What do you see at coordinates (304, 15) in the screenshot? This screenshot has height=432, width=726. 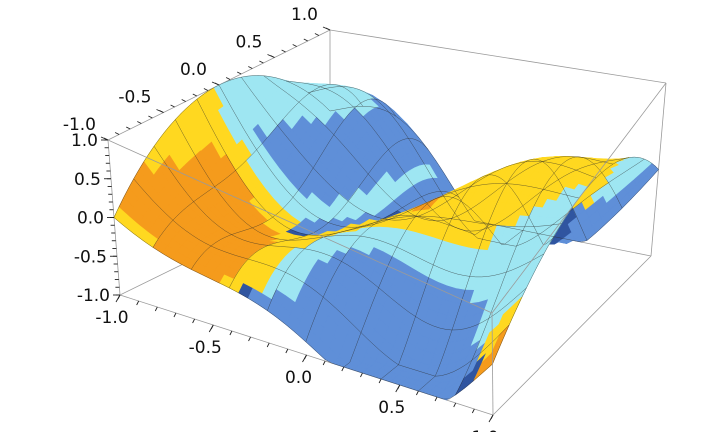 I see `y-tick-label: 1.0` at bounding box center [304, 15].